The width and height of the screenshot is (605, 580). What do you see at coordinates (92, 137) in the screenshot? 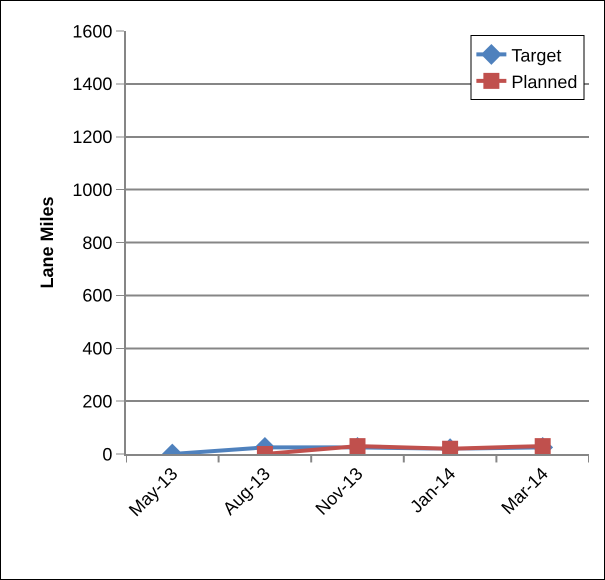
I see `y-tick-label: 1200` at bounding box center [92, 137].